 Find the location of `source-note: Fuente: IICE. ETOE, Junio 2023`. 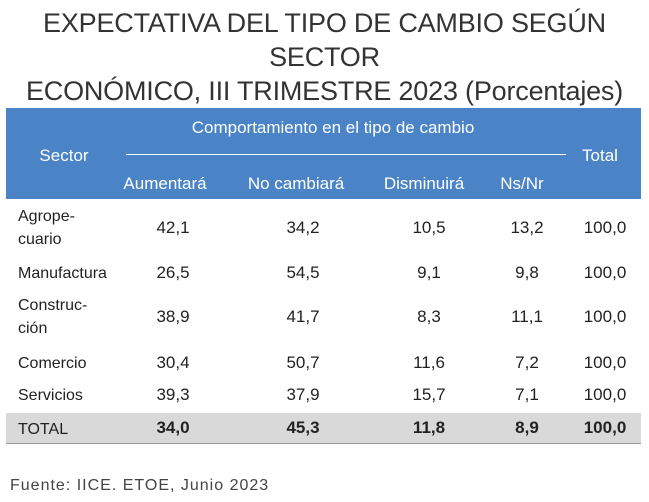

source-note: Fuente: IICE. ETOE, Junio 2023 is located at coordinates (140, 485).